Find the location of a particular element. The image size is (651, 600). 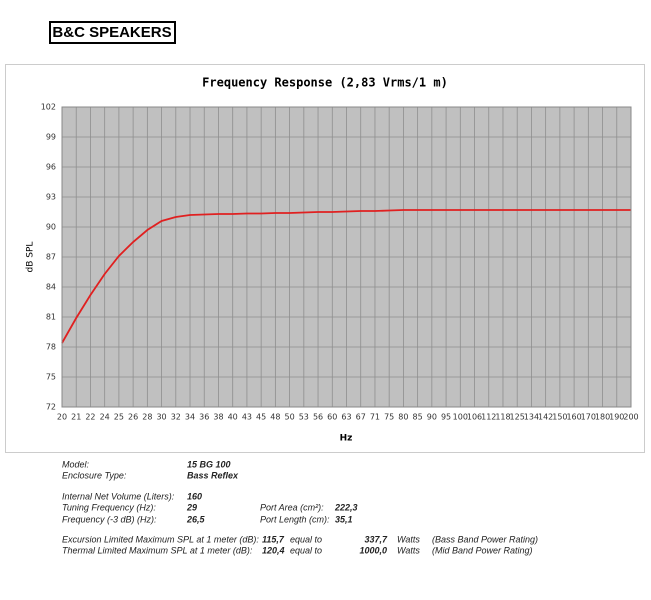

y-tick-label: 99 is located at coordinates (51, 137).